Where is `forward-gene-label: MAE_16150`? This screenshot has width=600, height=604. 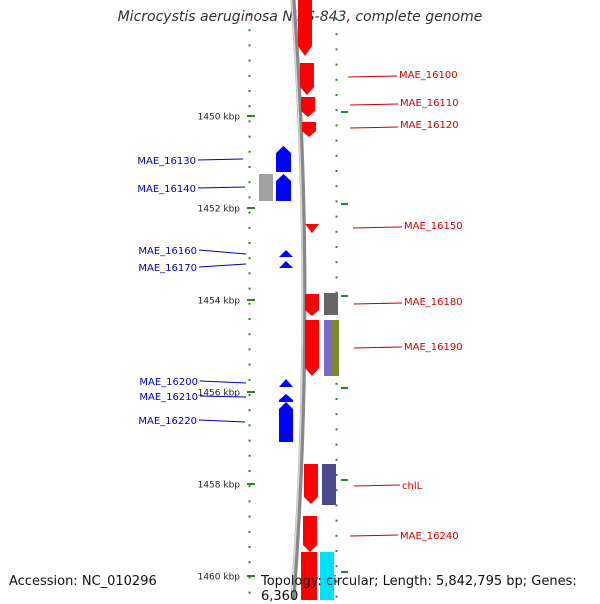 forward-gene-label: MAE_16150 is located at coordinates (433, 226).